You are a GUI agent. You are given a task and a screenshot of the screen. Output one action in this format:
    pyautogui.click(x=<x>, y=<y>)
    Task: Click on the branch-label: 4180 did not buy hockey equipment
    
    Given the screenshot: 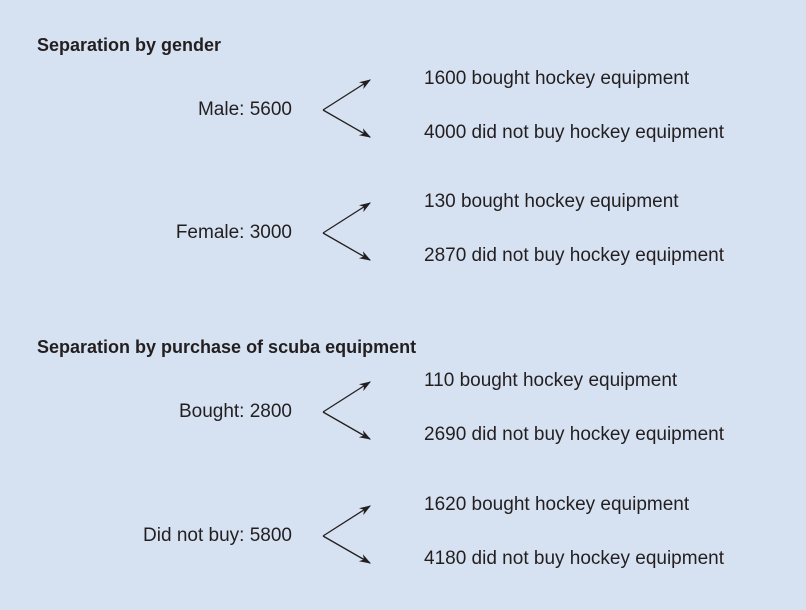 What is the action you would take?
    pyautogui.click(x=574, y=558)
    